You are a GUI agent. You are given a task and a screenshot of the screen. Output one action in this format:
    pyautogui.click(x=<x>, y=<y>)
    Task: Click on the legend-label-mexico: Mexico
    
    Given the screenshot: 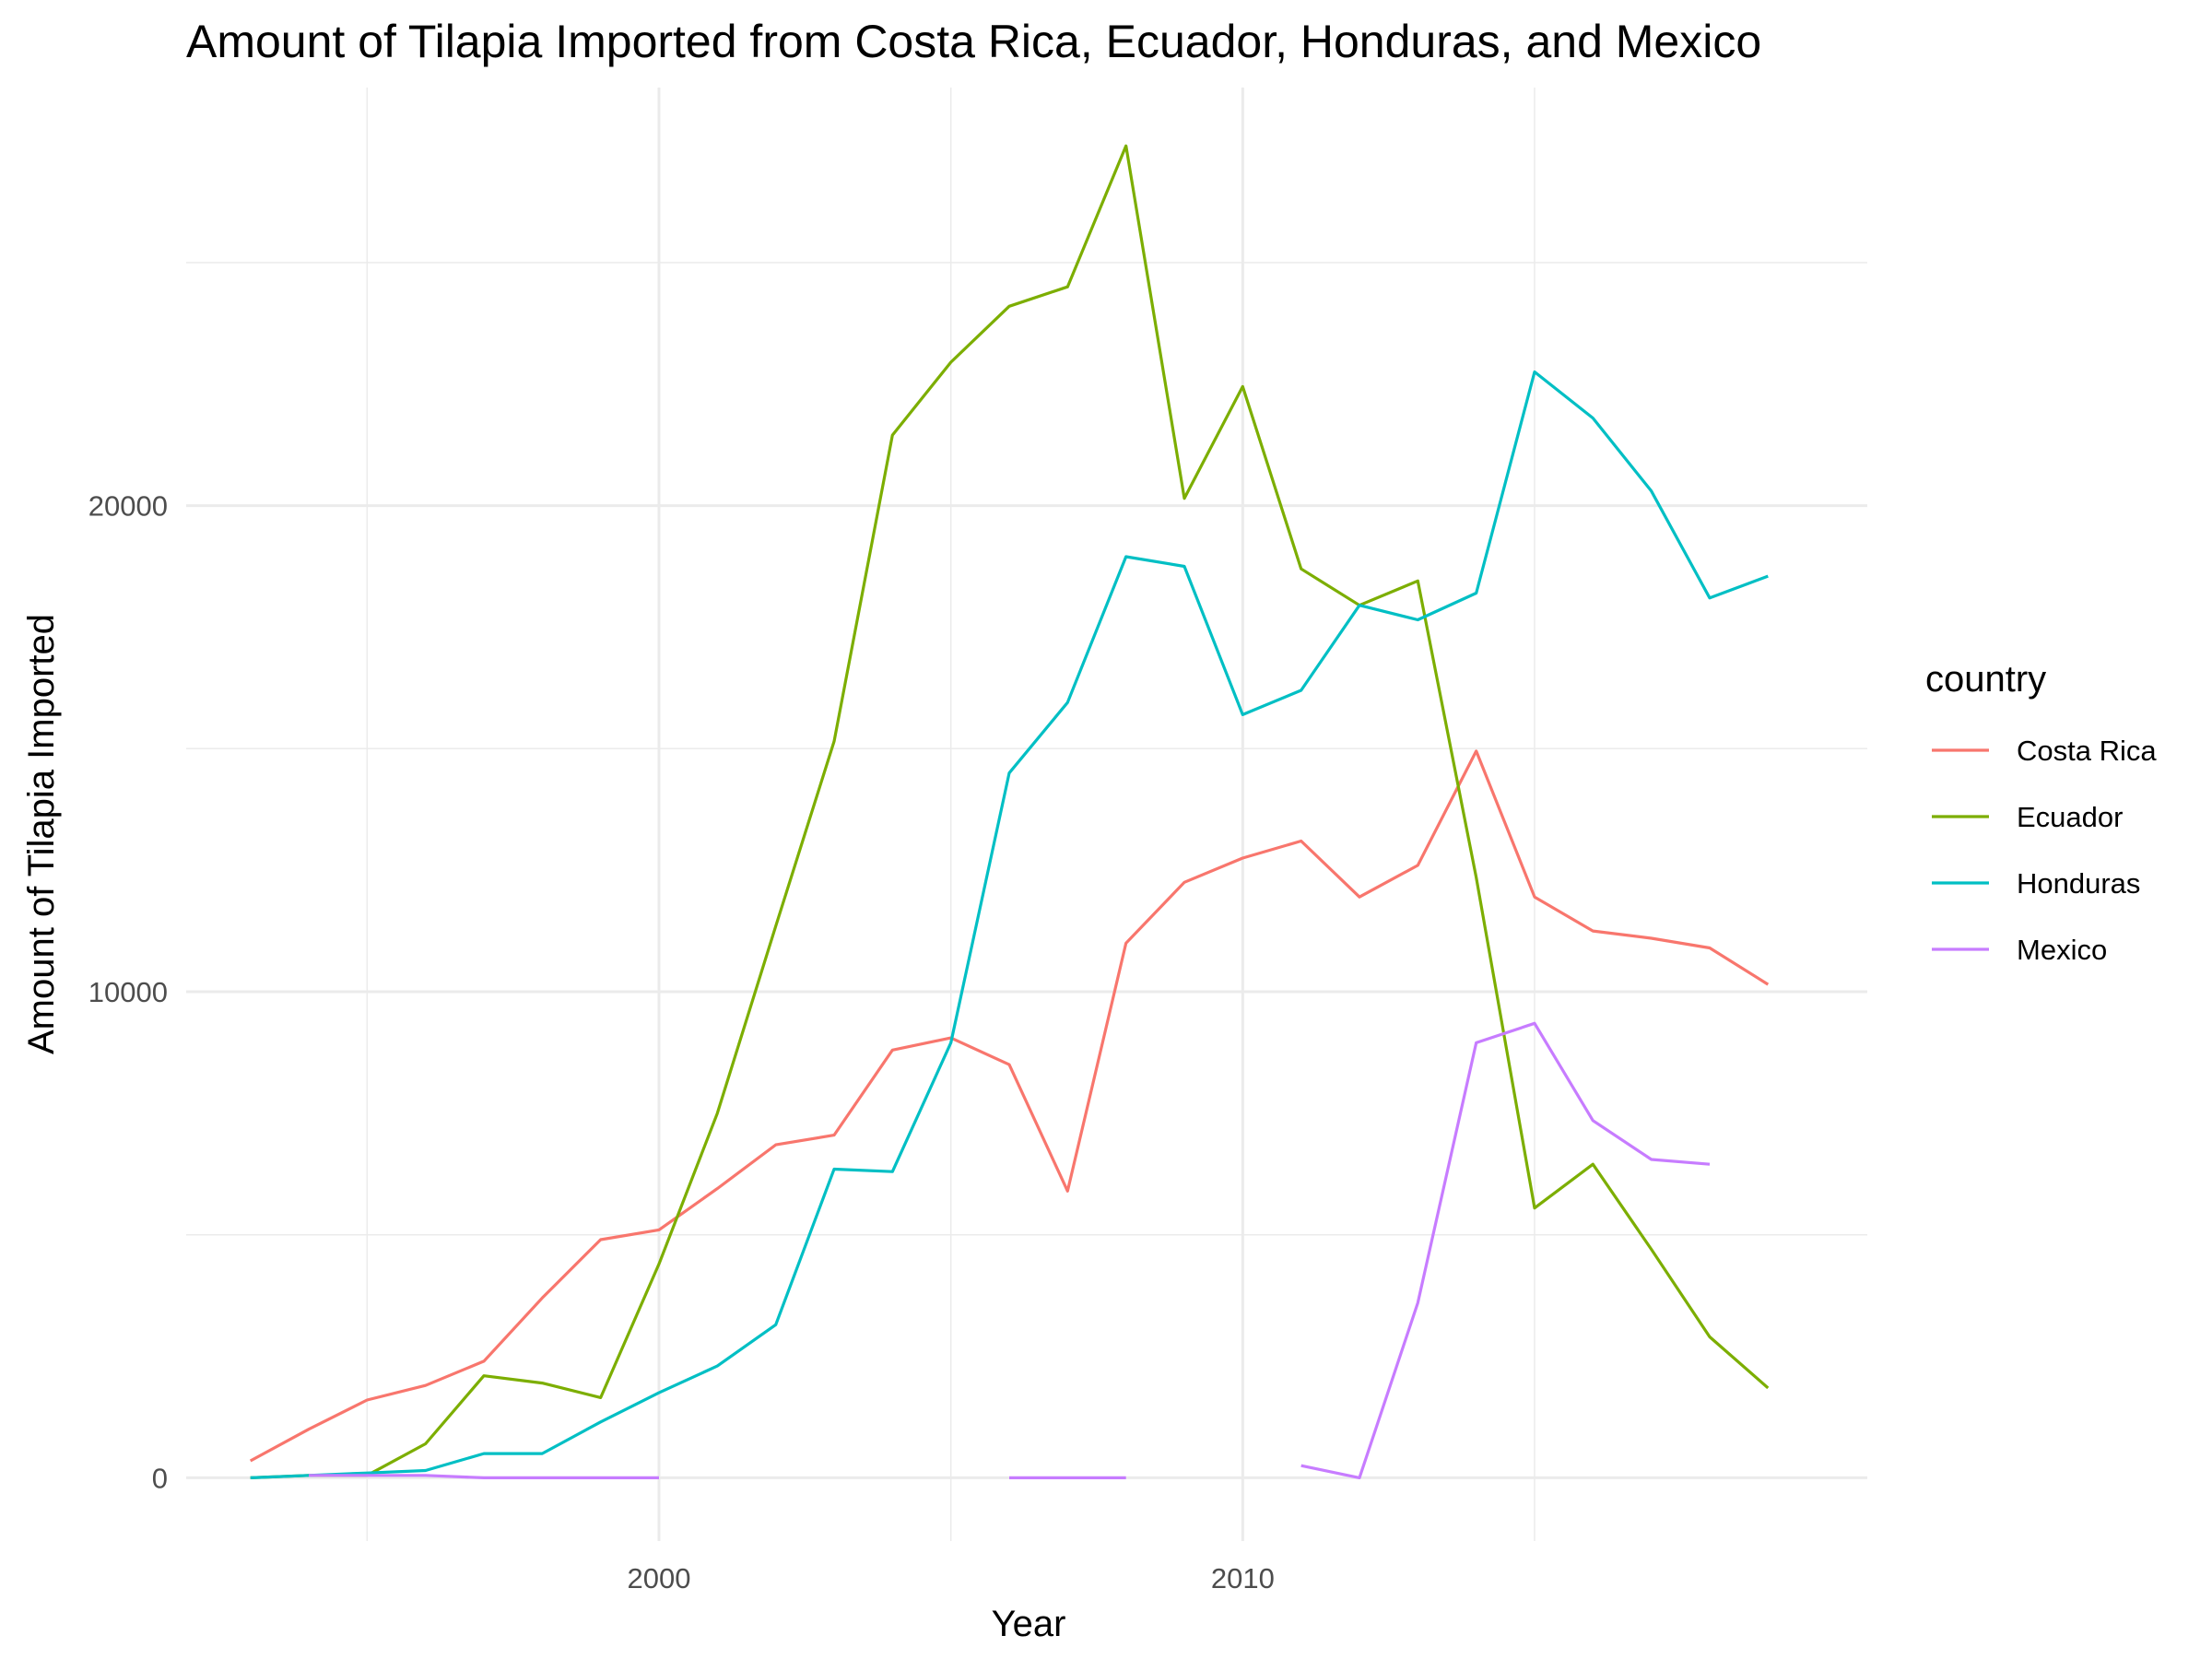 What is the action you would take?
    pyautogui.click(x=2062, y=950)
    